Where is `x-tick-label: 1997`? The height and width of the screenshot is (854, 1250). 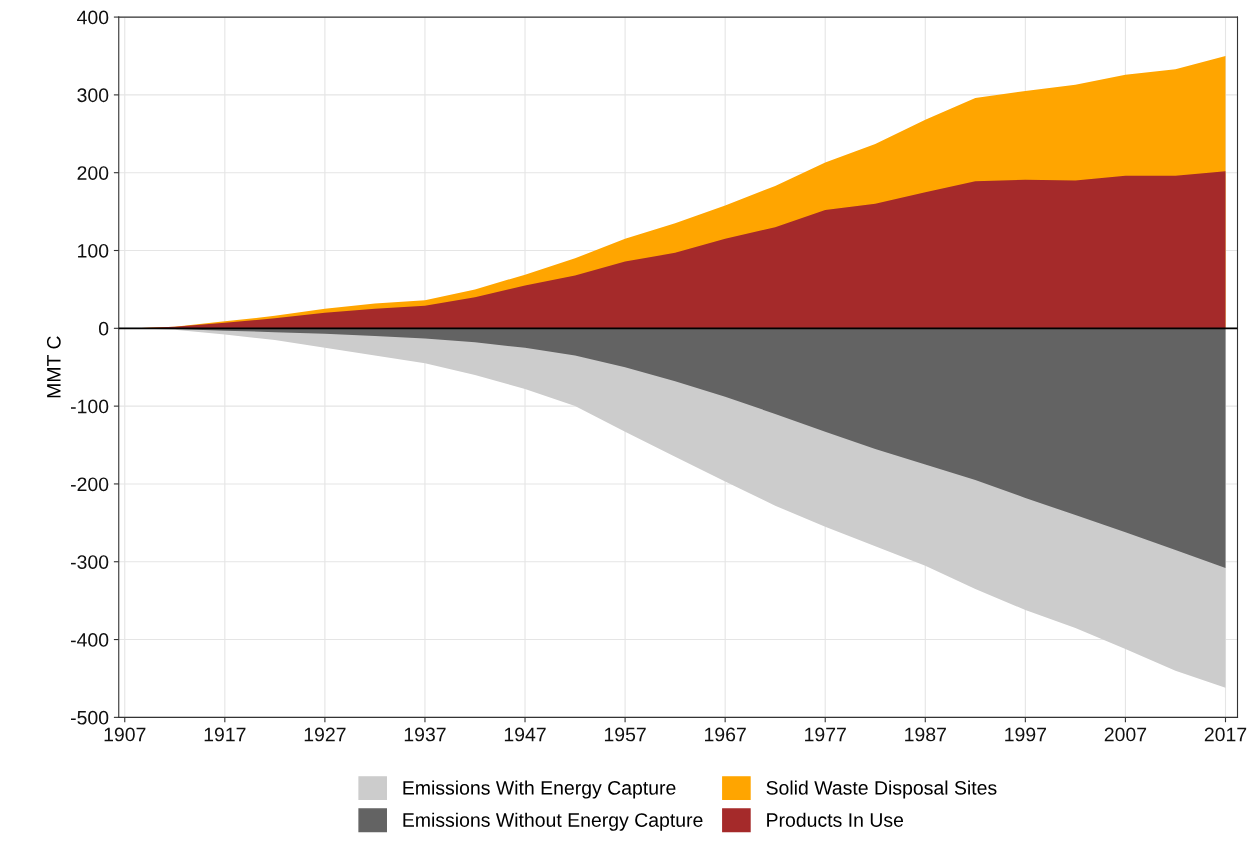 x-tick-label: 1997 is located at coordinates (1026, 734).